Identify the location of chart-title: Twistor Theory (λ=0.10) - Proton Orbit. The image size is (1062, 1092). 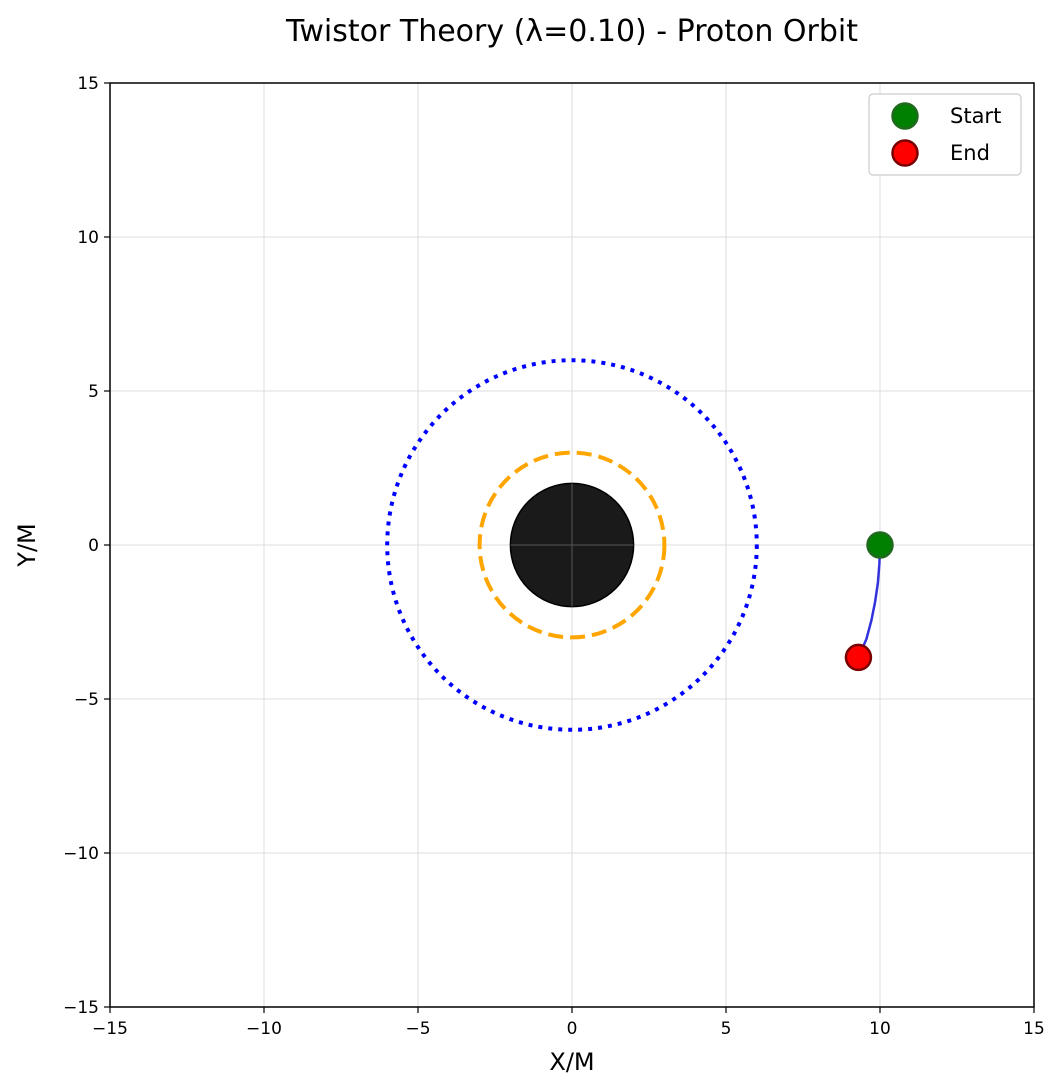
(571, 31).